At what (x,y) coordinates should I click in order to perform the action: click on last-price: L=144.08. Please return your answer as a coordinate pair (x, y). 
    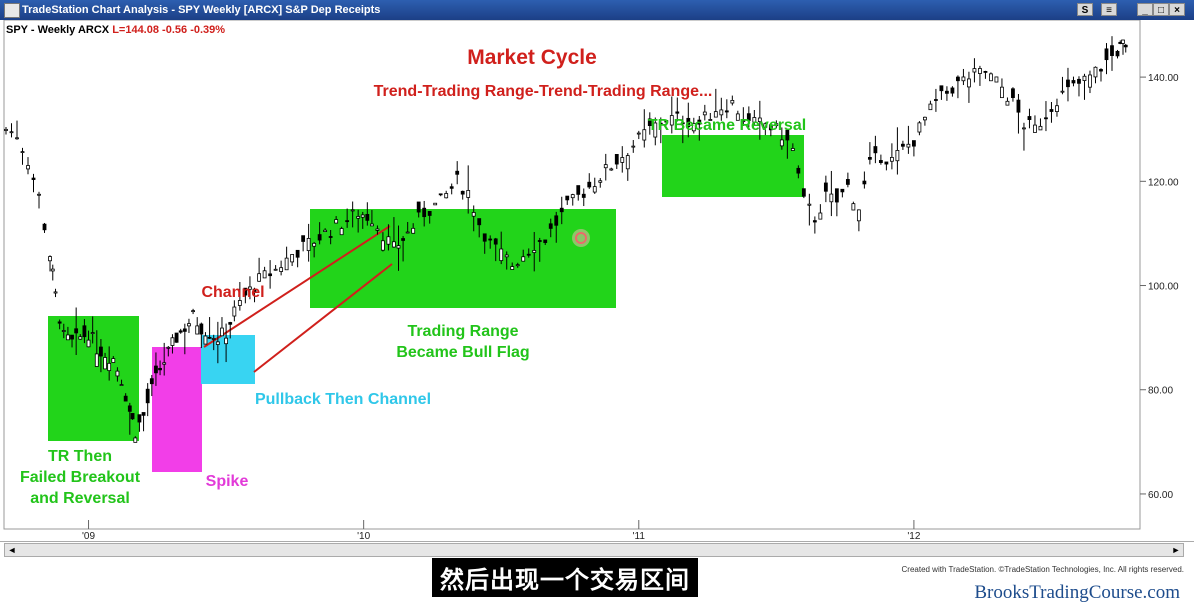
    Looking at the image, I should click on (135, 30).